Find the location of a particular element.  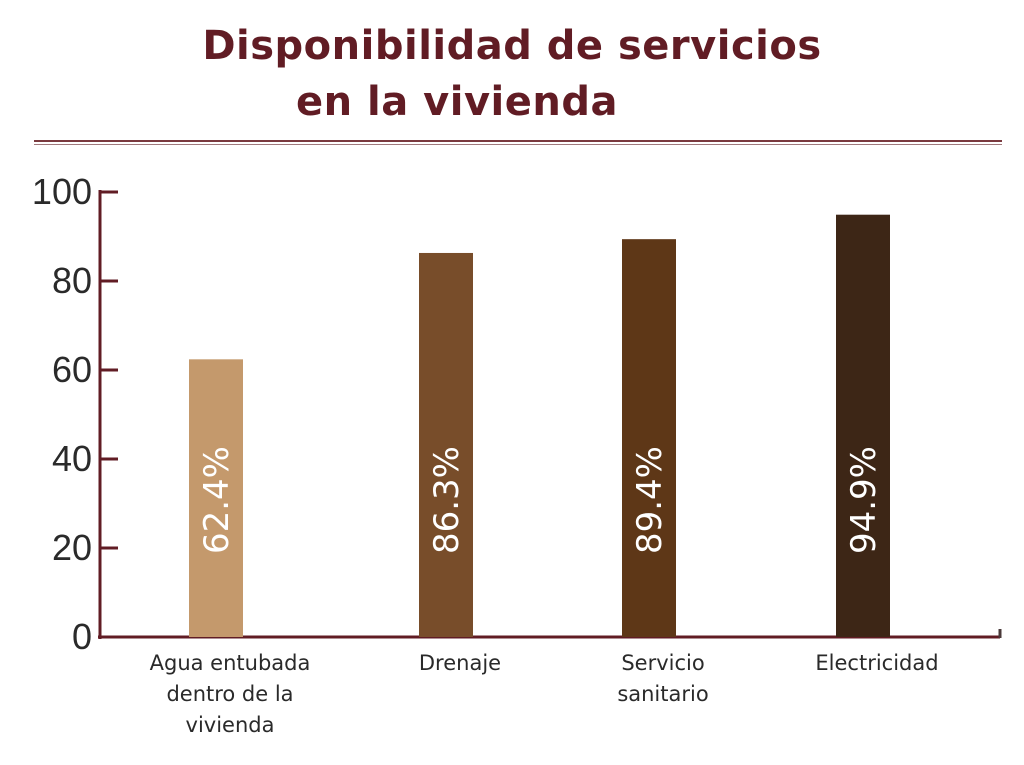

y-tick-label: 80 is located at coordinates (72, 280).